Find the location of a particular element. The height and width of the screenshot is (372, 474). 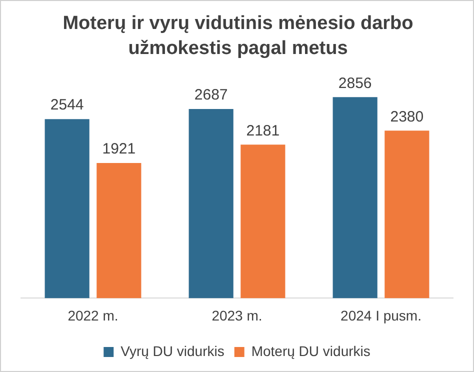

data-label: 2856 is located at coordinates (355, 83).